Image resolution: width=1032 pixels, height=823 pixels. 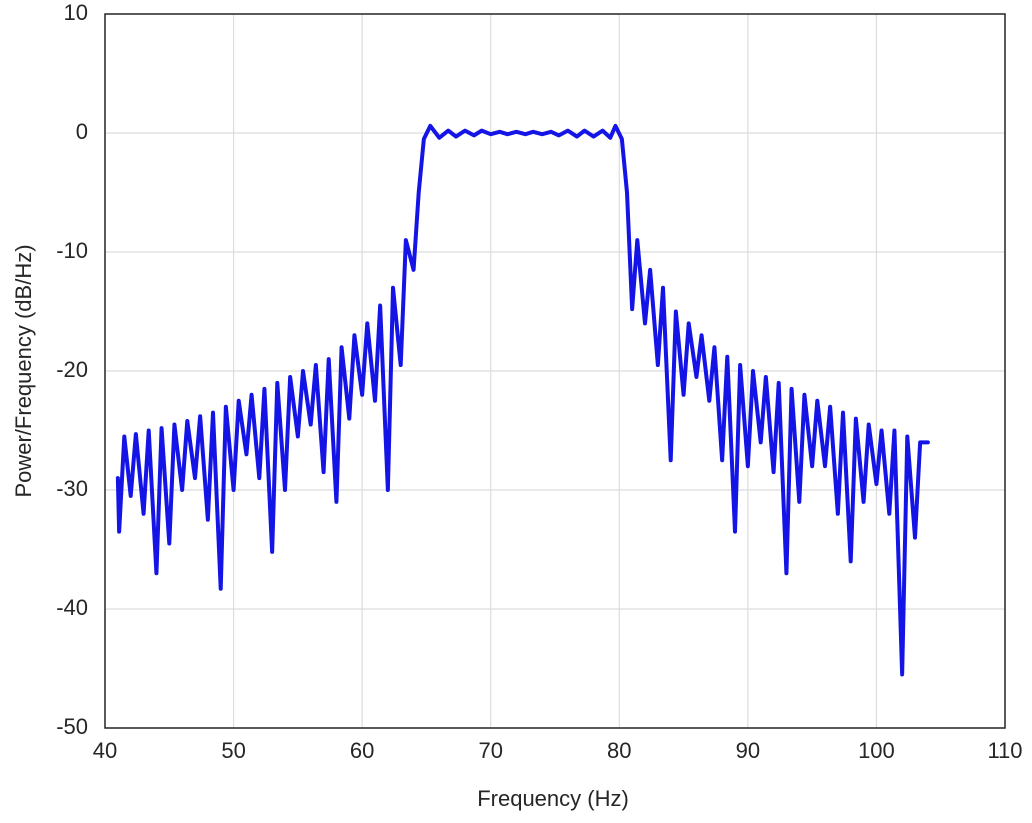 I want to click on x-tick-label: 80, so click(x=619, y=750).